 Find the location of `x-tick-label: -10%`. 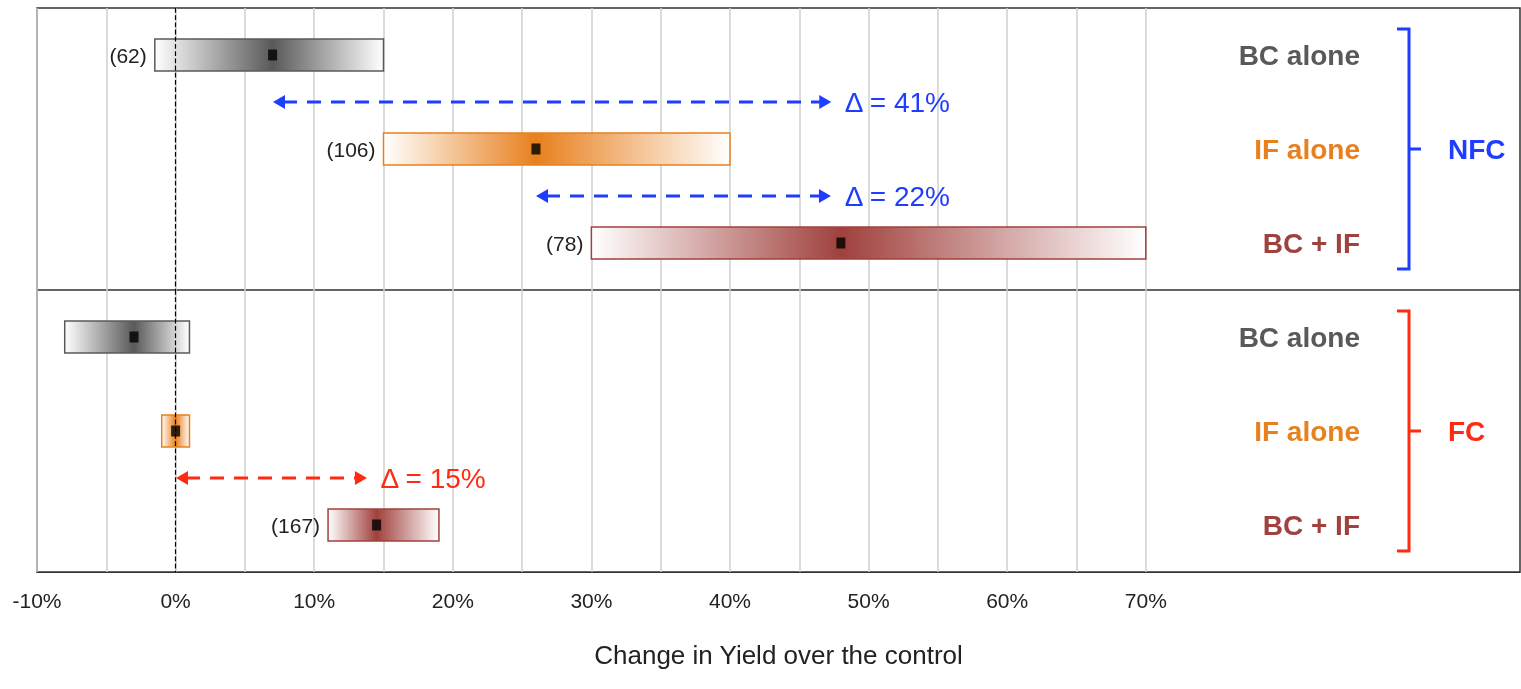

x-tick-label: -10% is located at coordinates (37, 600).